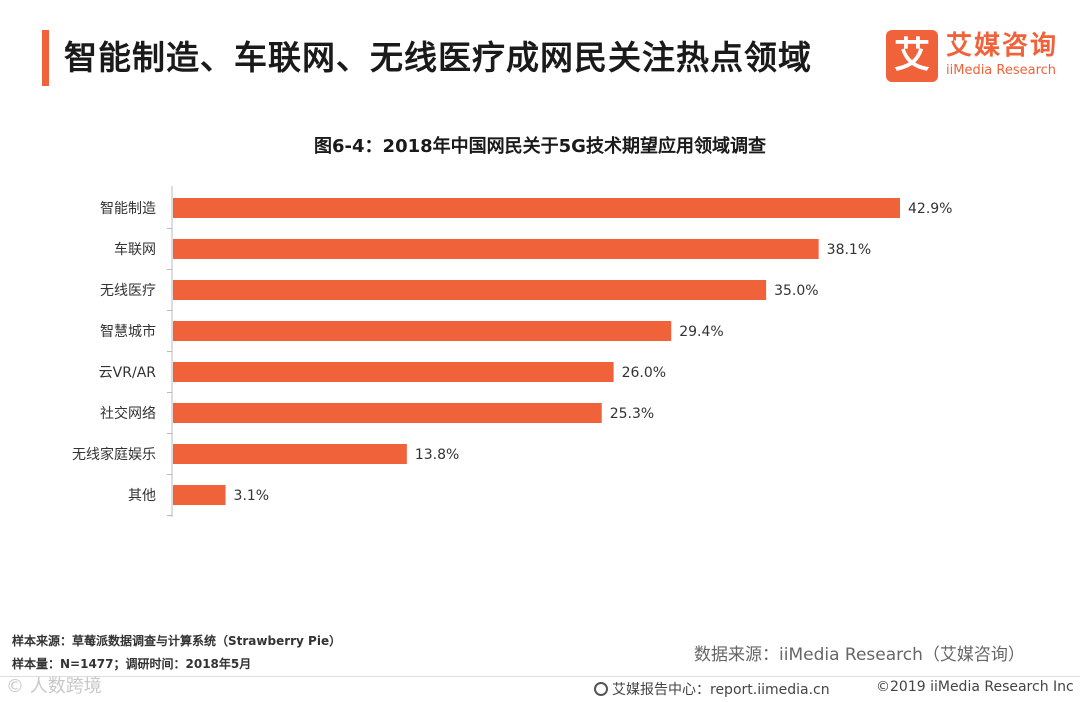 The height and width of the screenshot is (702, 1080). I want to click on sample-source-note: 样本来源：草莓派数据调查与计算系统（Strawberry Pie）, so click(177, 641).